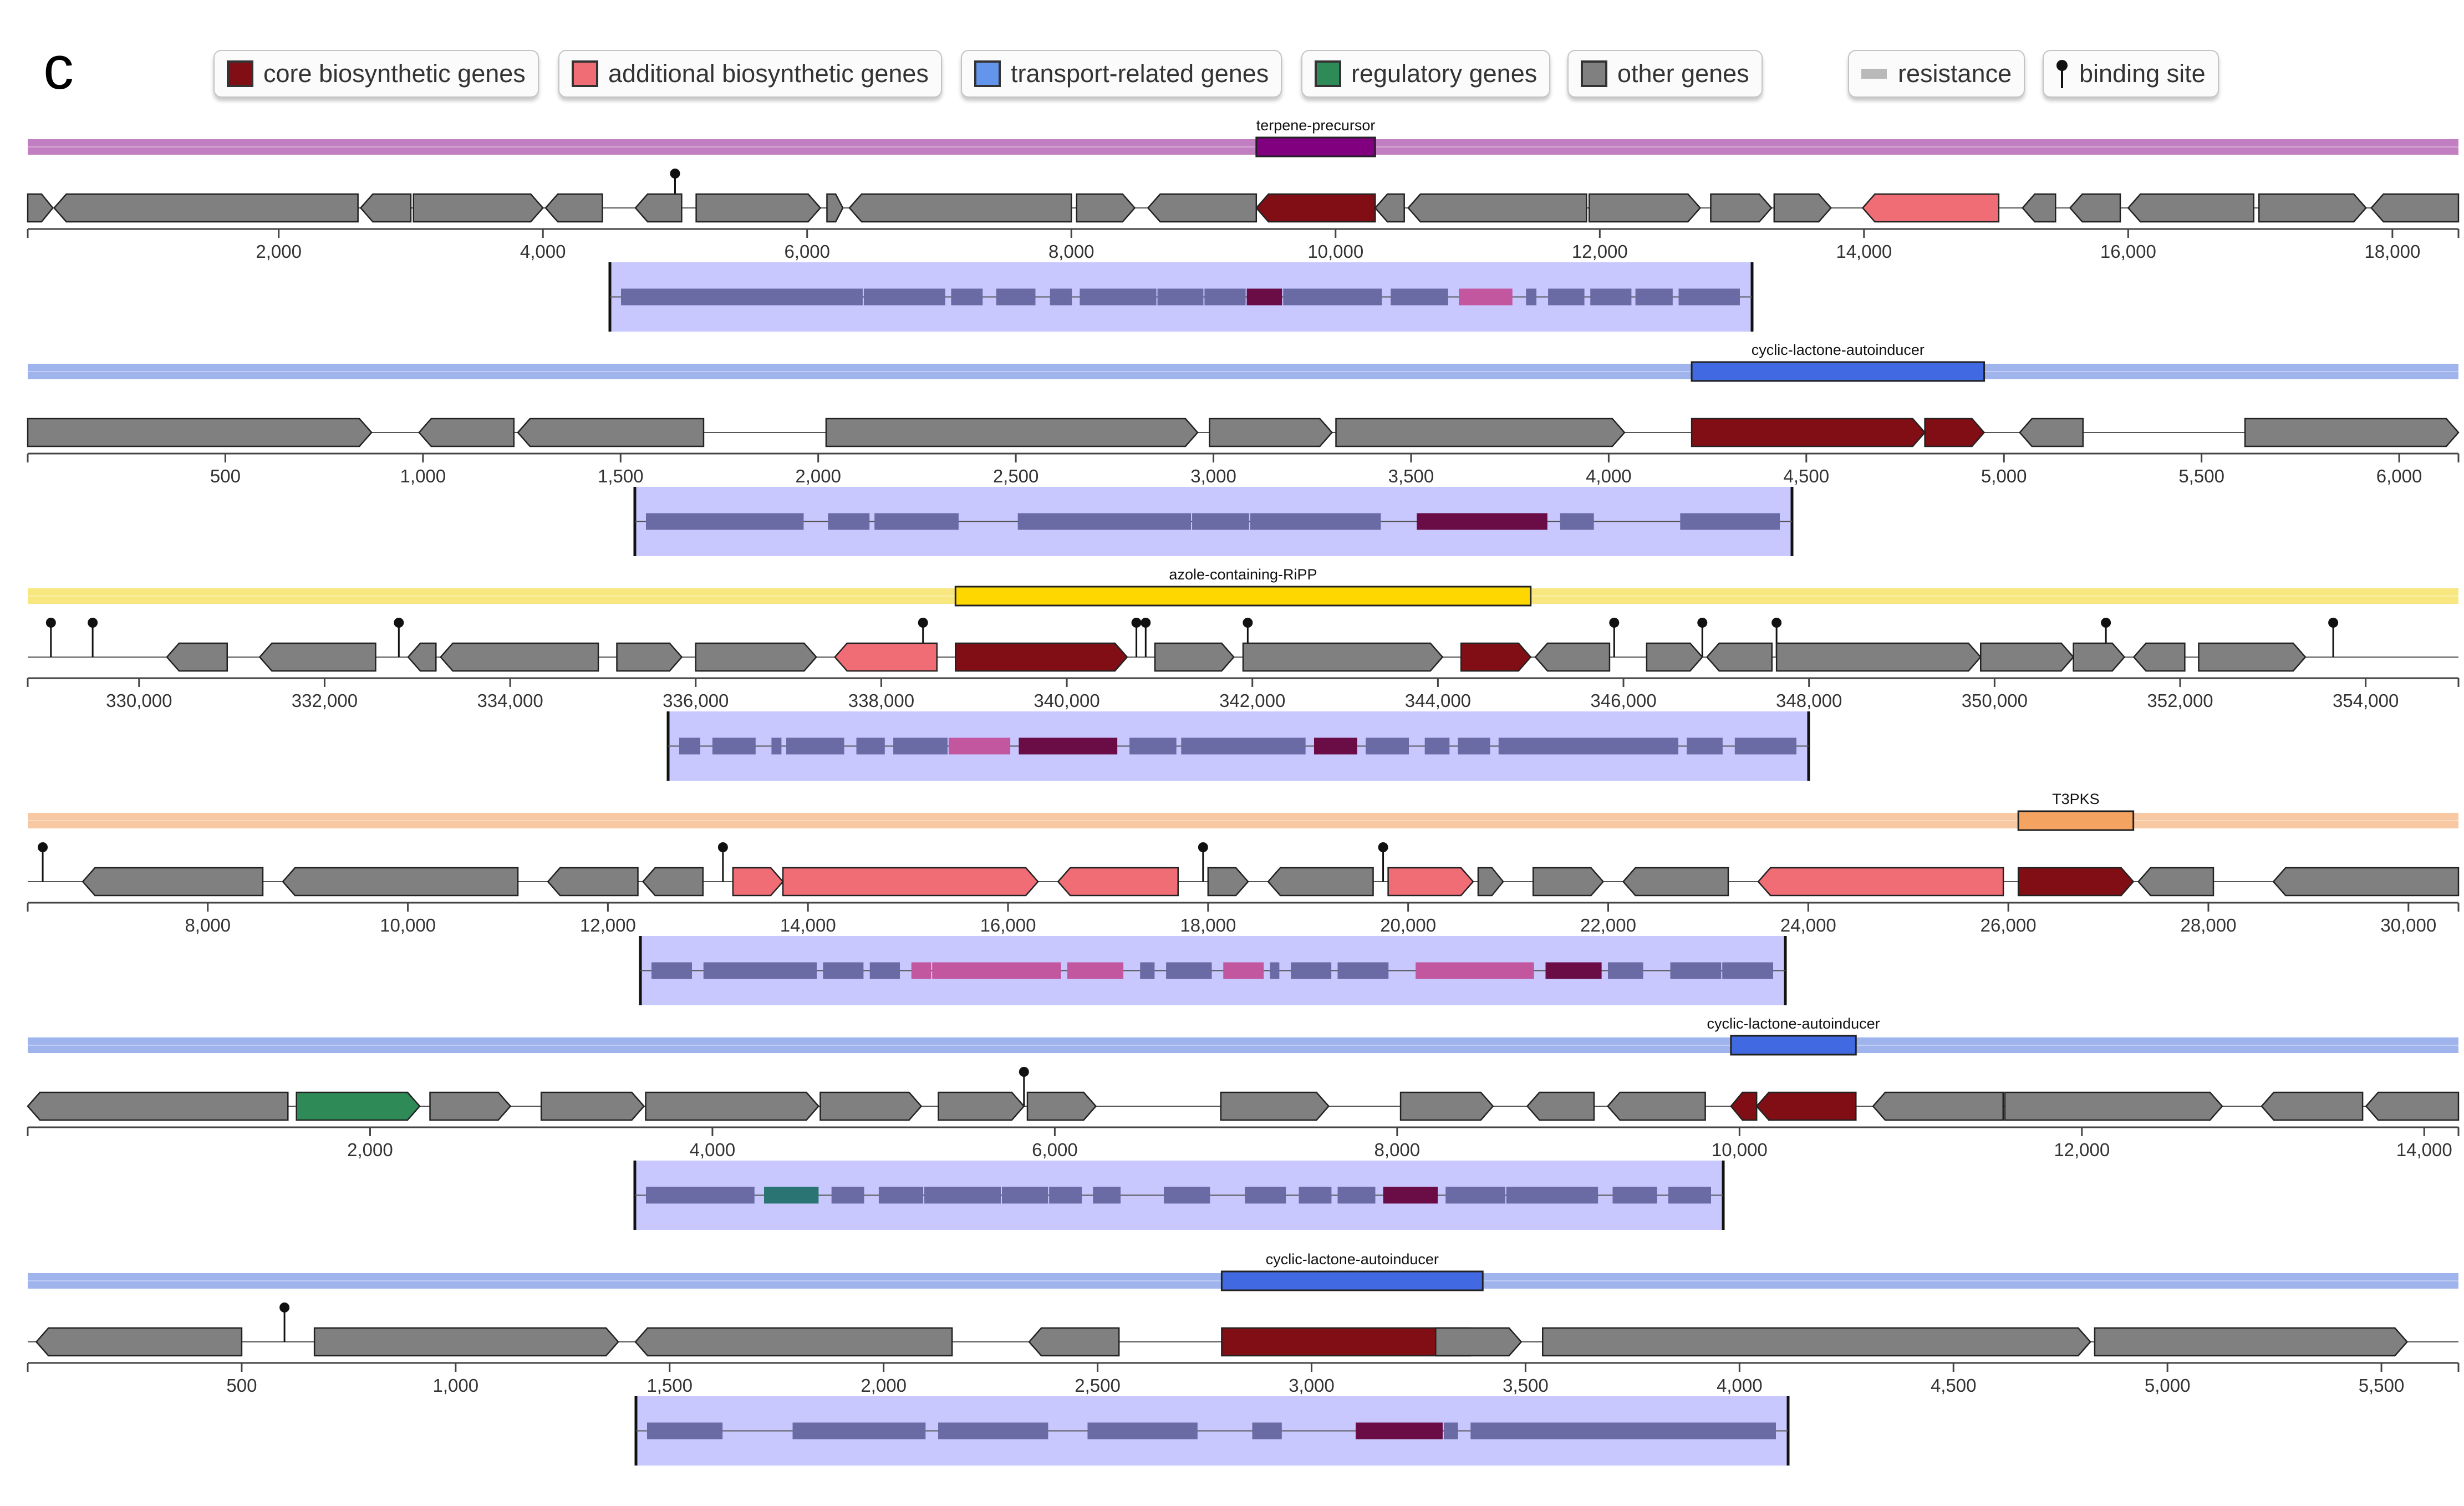  Describe the element at coordinates (1426, 74) in the screenshot. I see `legend-item-regulatory-genes: regulatory genes` at that location.